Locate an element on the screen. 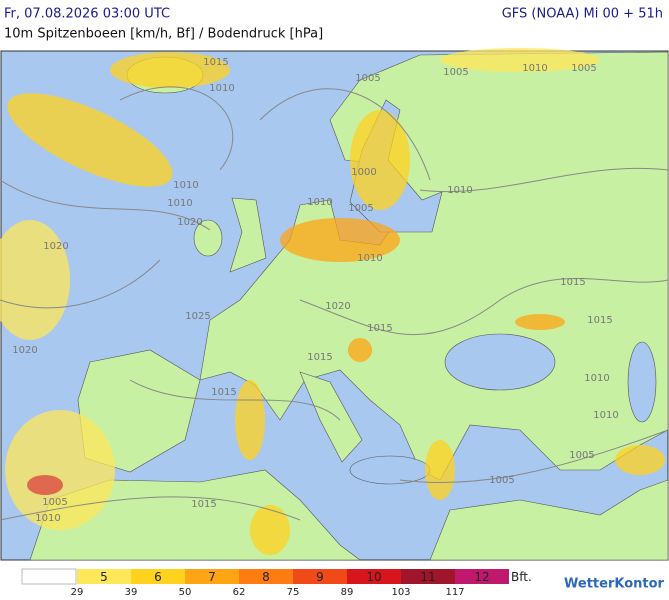 Image resolution: width=669 pixels, height=600 pixels. legend-unit: Bft. is located at coordinates (521, 577).